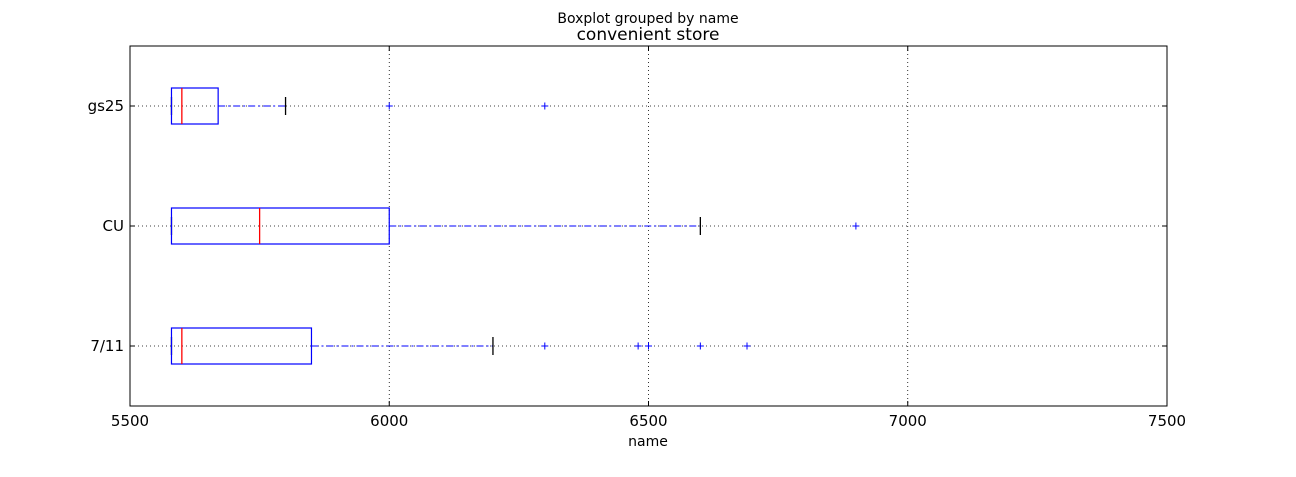  What do you see at coordinates (648, 442) in the screenshot?
I see `x-axis-label: name` at bounding box center [648, 442].